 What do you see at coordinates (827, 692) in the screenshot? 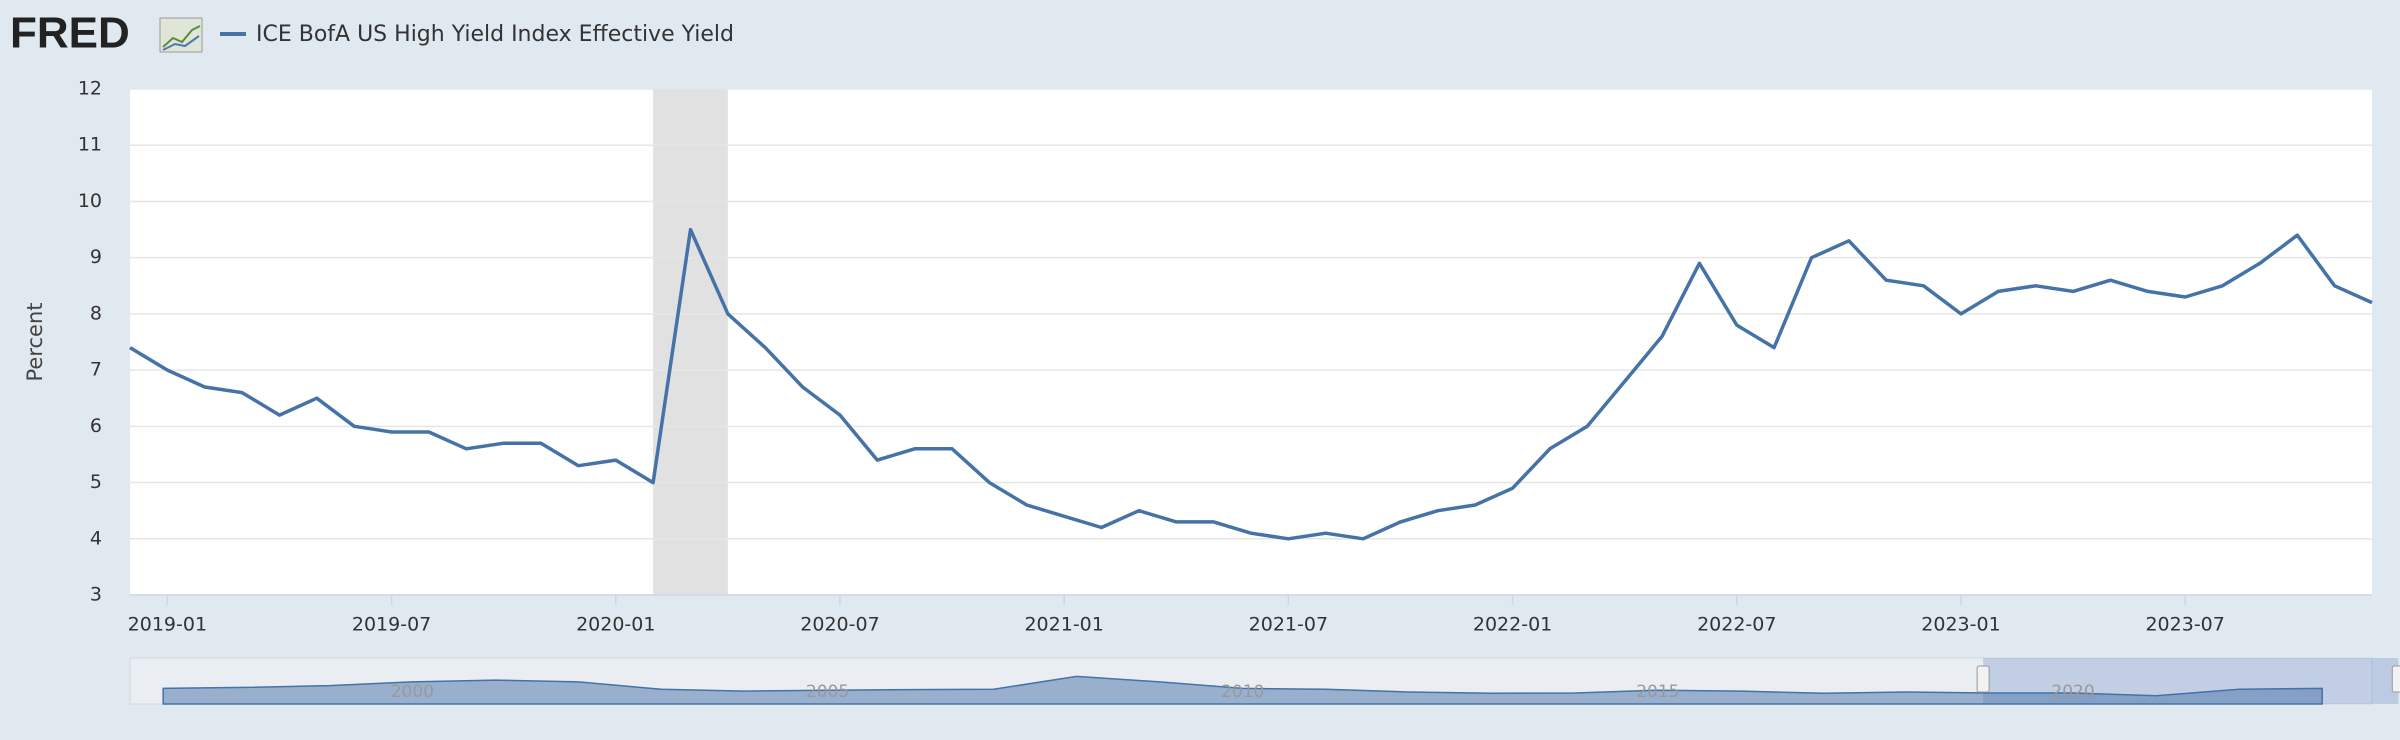
I see `navigator-tick-label: 2005` at bounding box center [827, 692].